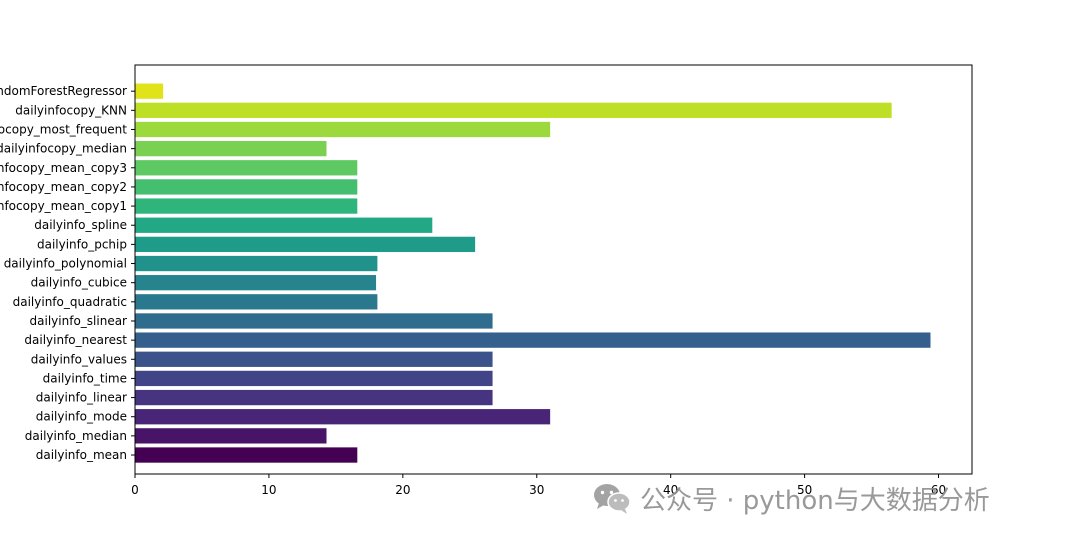  Describe the element at coordinates (246, 206) in the screenshot. I see `bar-dailyinfocopy_mean_copy1` at that location.